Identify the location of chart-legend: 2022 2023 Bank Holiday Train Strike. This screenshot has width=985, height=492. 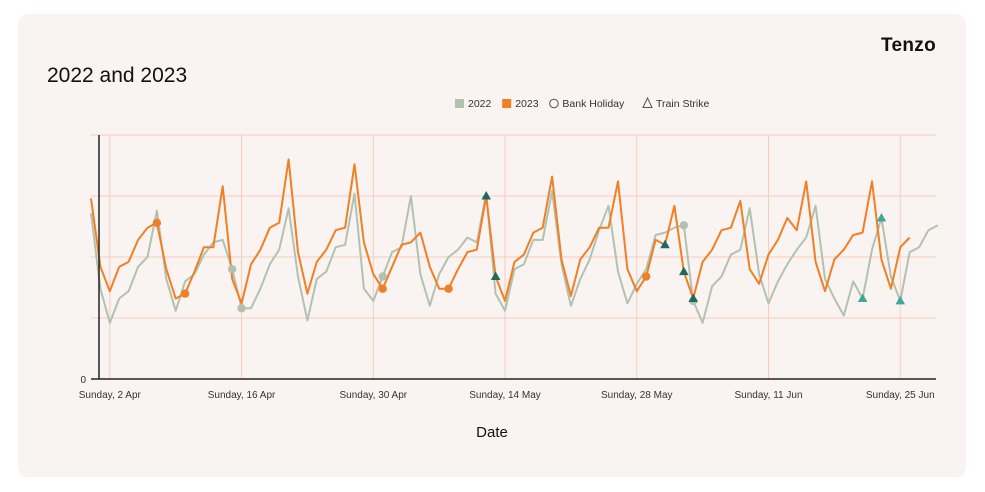
(582, 103).